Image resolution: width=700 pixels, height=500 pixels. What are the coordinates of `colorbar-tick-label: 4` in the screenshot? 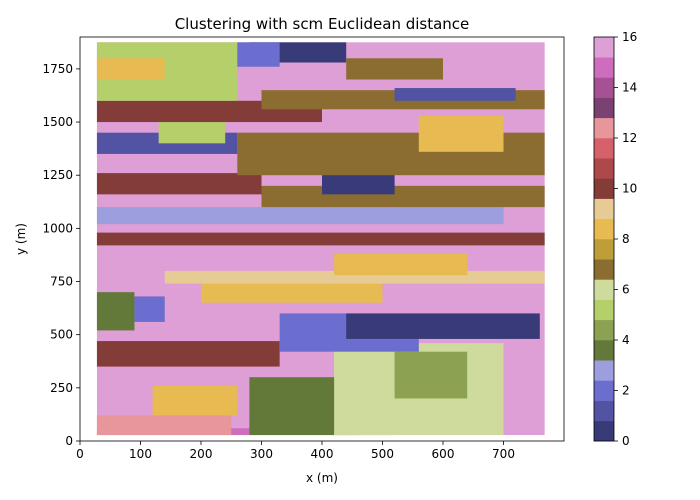 It's located at (626, 340).